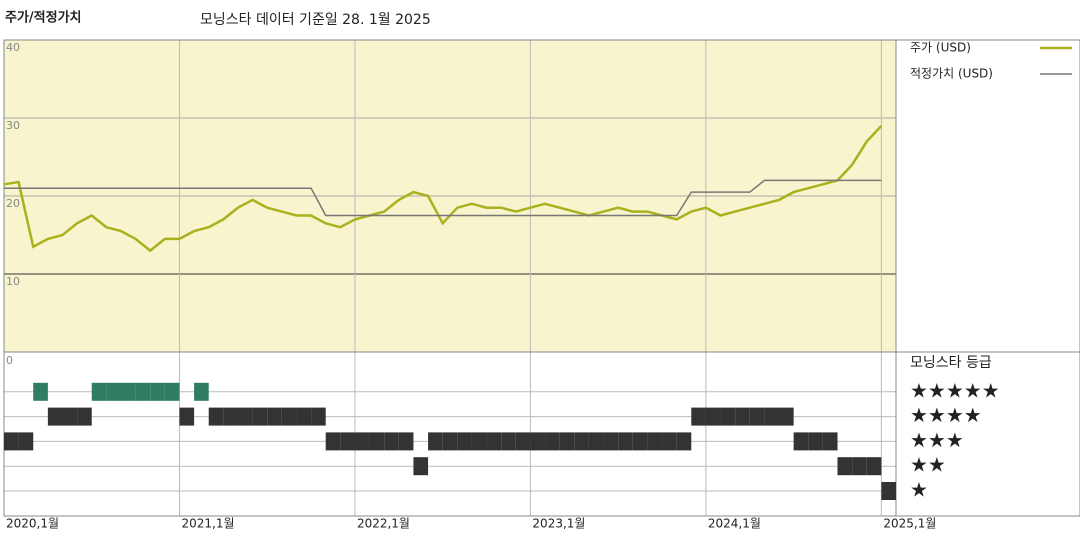 The width and height of the screenshot is (1080, 544). I want to click on y-tick-label: 10, so click(13, 281).